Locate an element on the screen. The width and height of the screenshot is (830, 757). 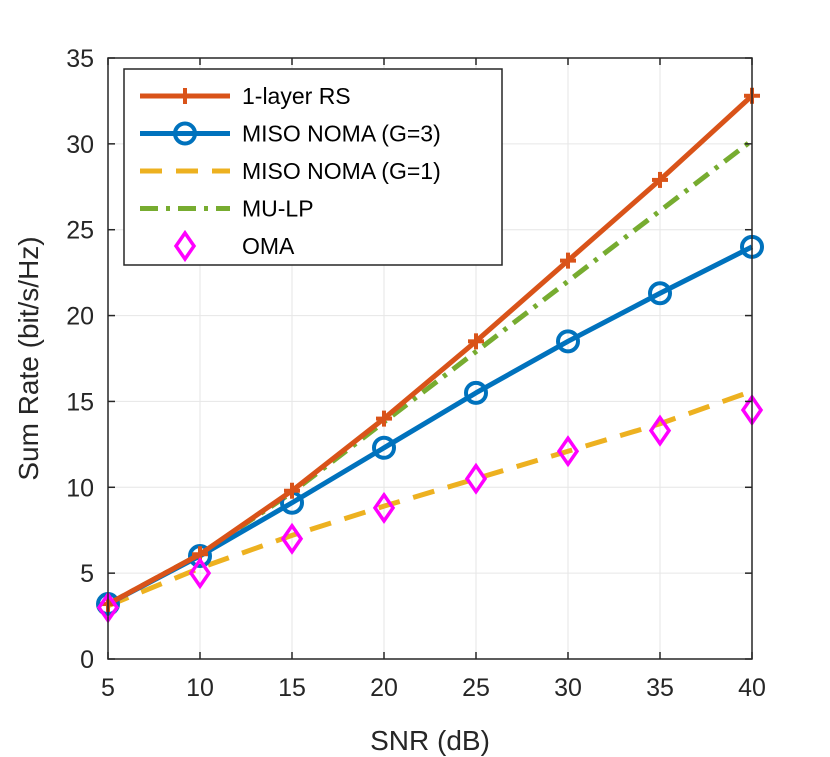
legend-item: MISO NOMA (G=3) is located at coordinates (290, 134).